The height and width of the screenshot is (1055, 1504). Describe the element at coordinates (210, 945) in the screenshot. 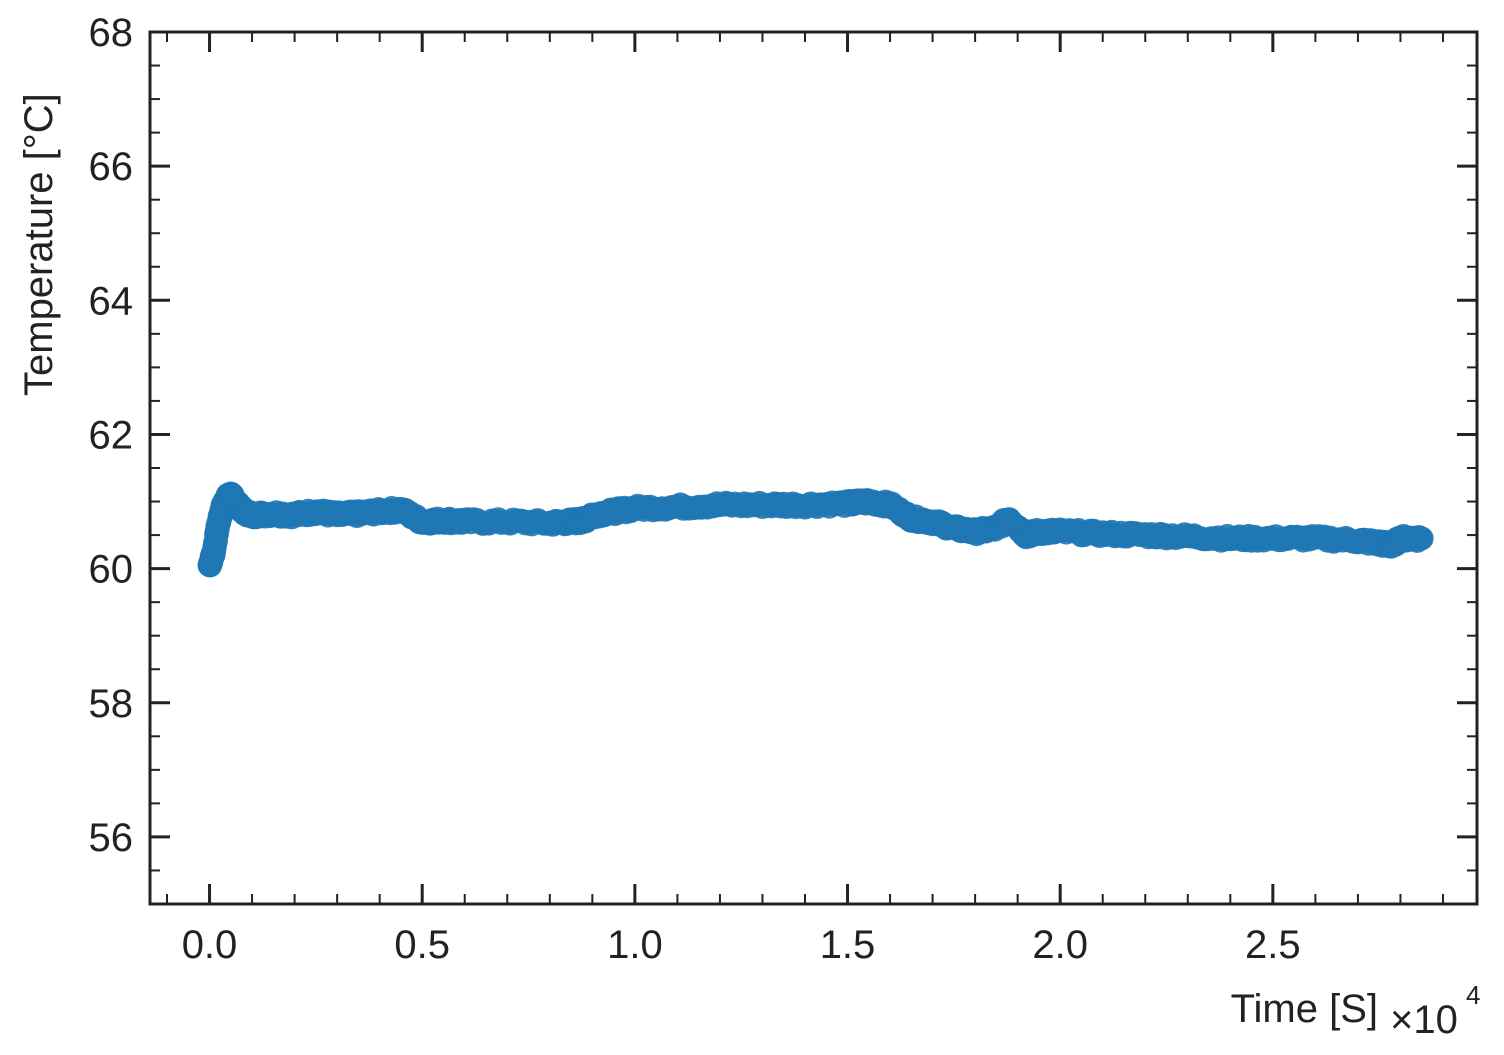

I see `x-tick-label: 0.0` at that location.